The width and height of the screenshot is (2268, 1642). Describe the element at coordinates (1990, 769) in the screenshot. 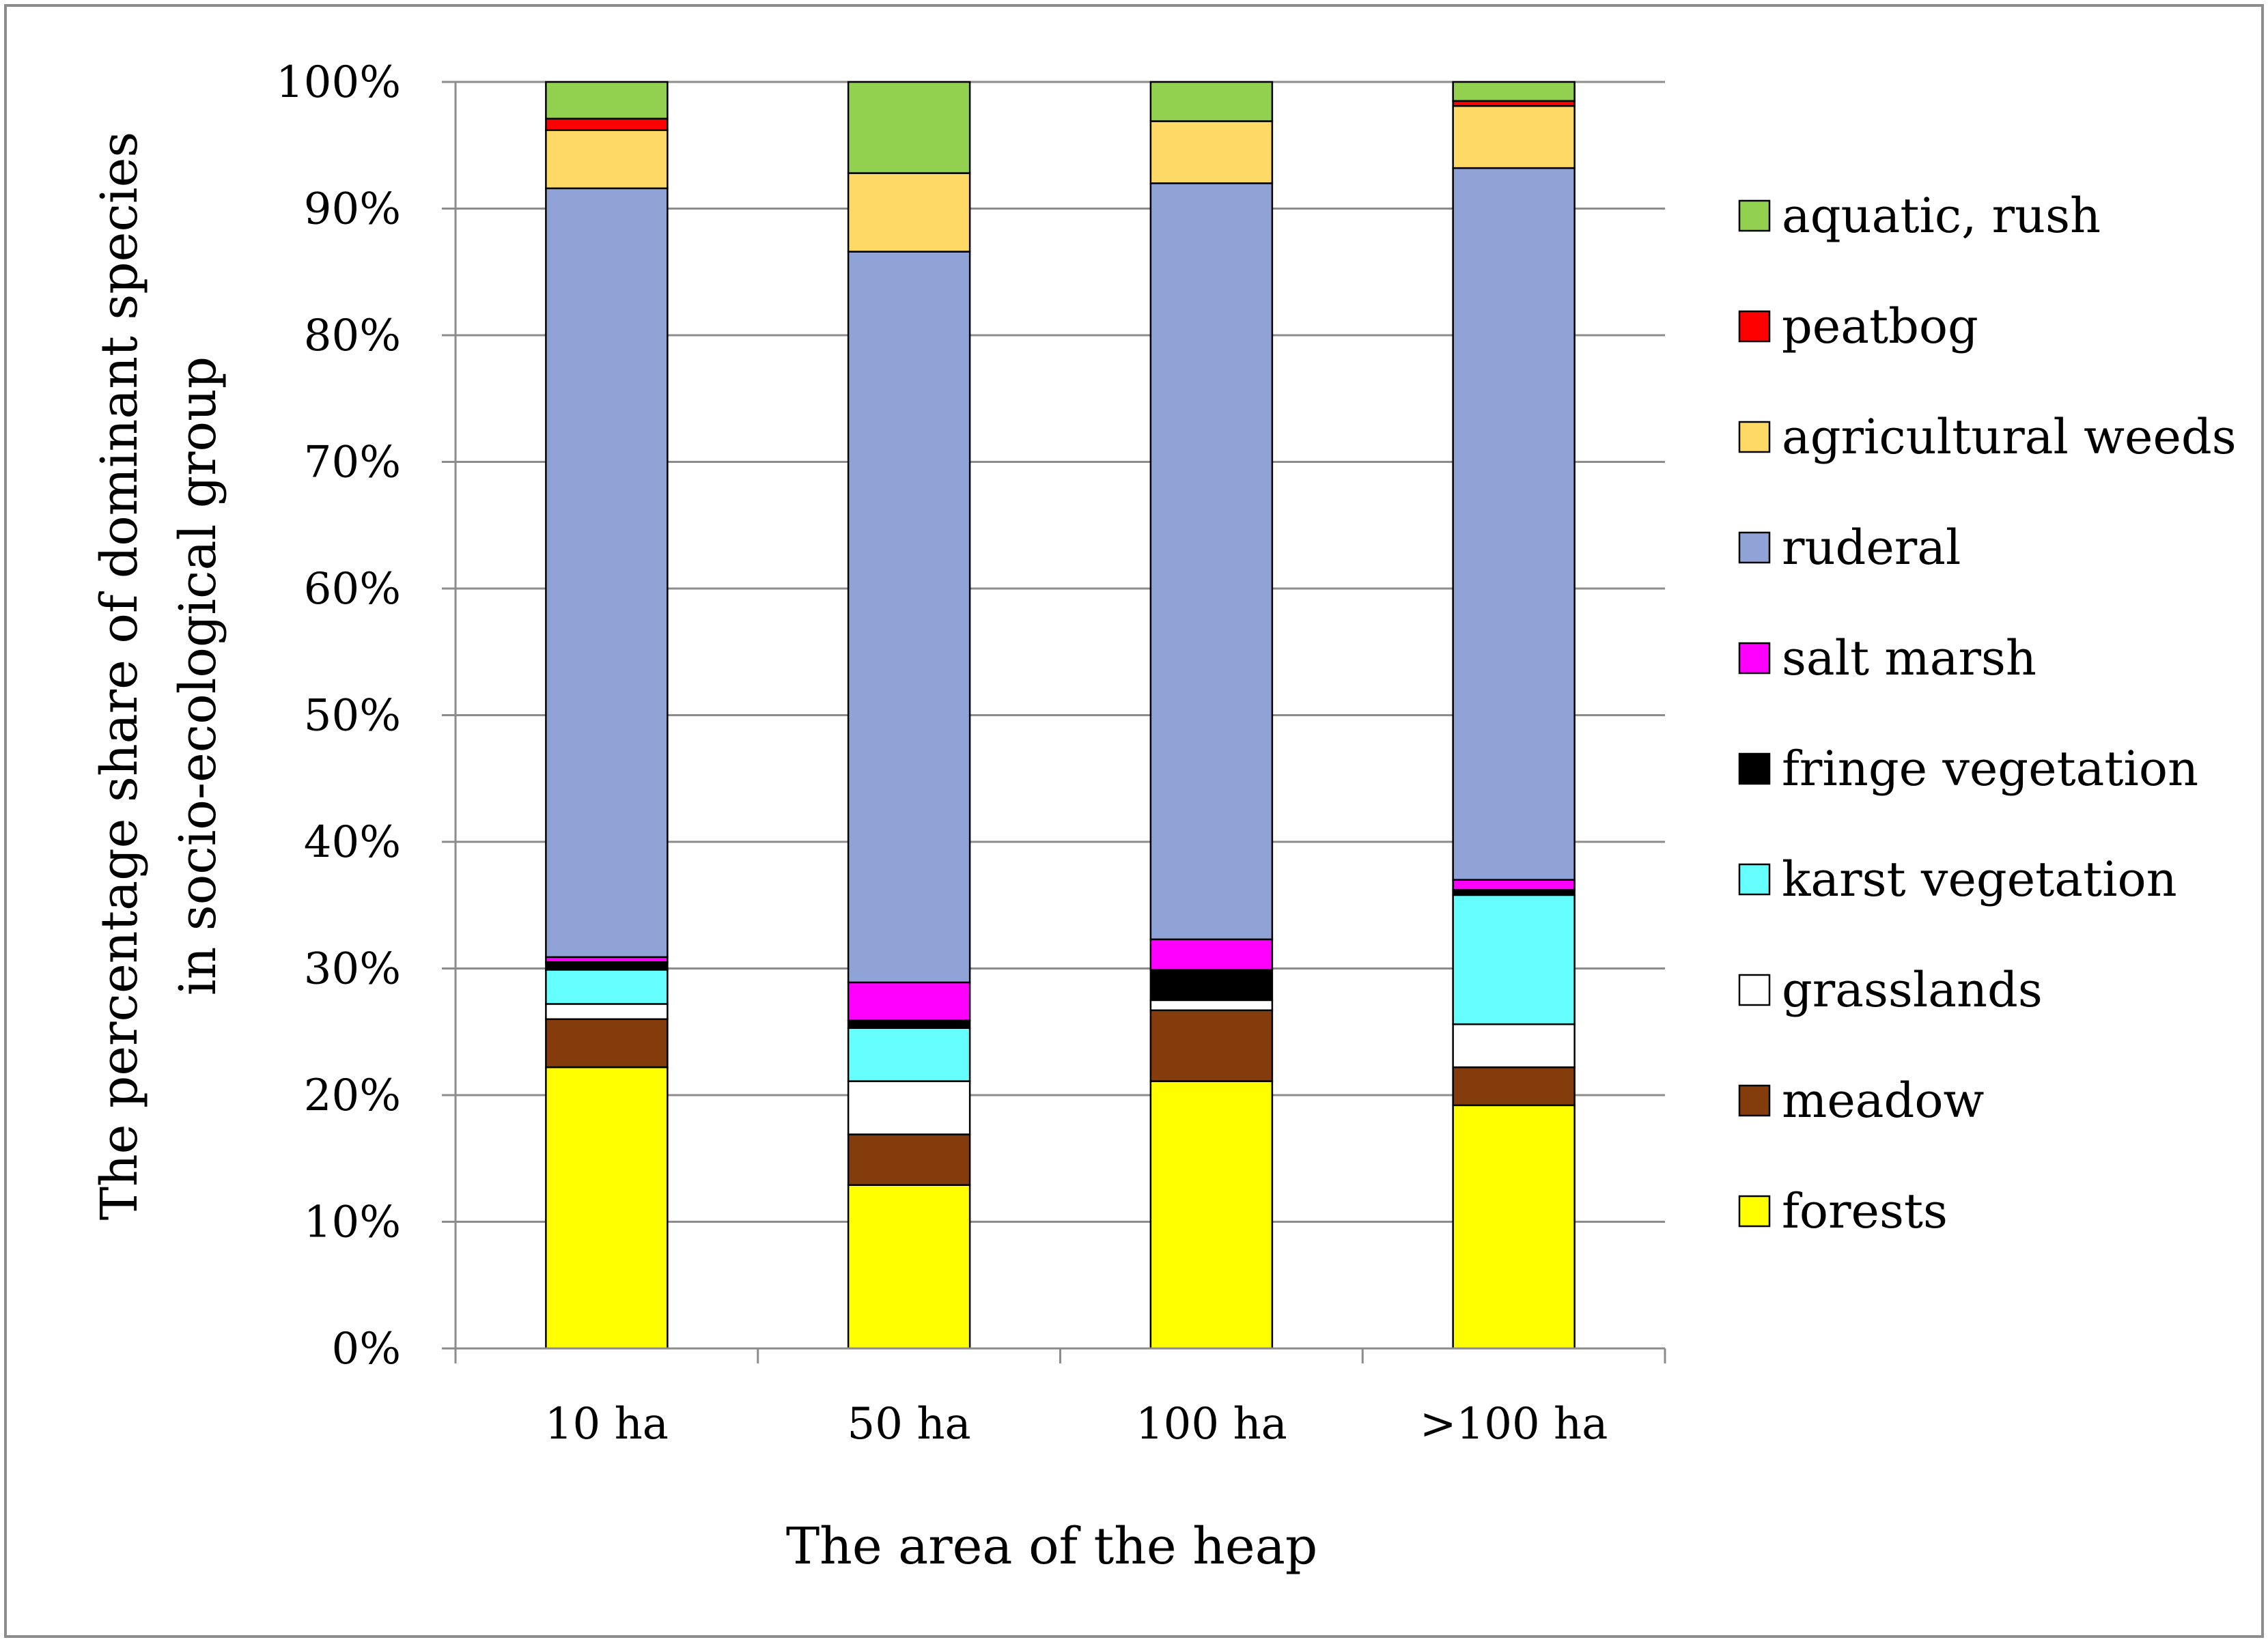

I see `legend-label: fringe vegetation` at that location.